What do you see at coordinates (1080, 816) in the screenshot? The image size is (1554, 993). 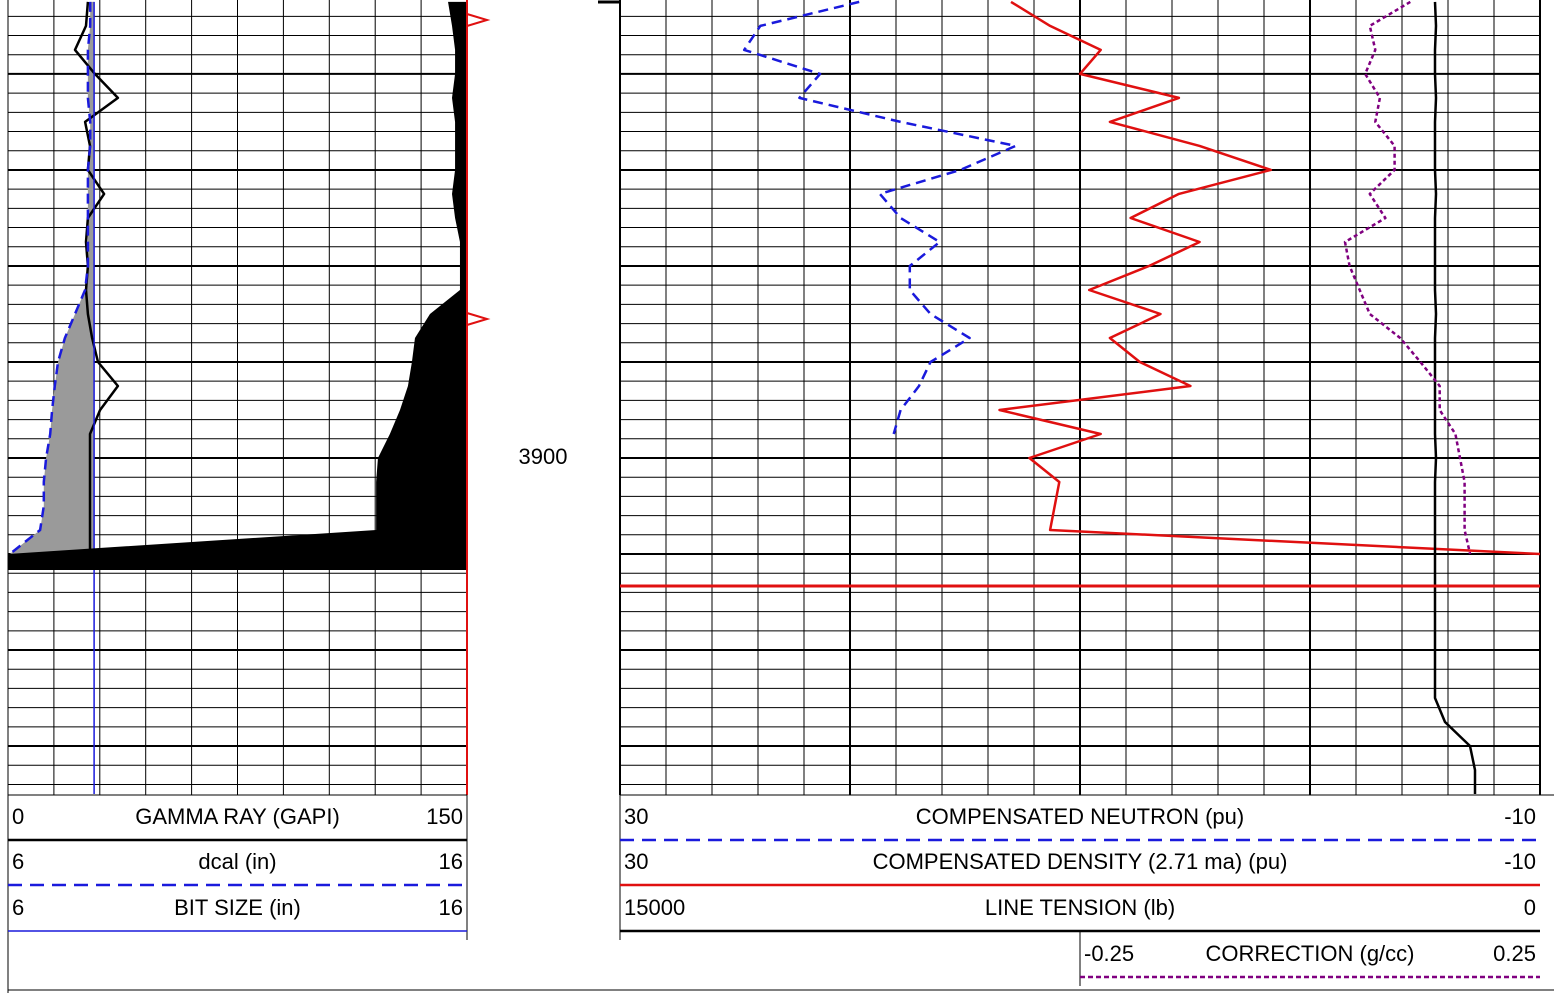 I see `curve-name: COMPENSATED NEUTRON (pu)` at bounding box center [1080, 816].